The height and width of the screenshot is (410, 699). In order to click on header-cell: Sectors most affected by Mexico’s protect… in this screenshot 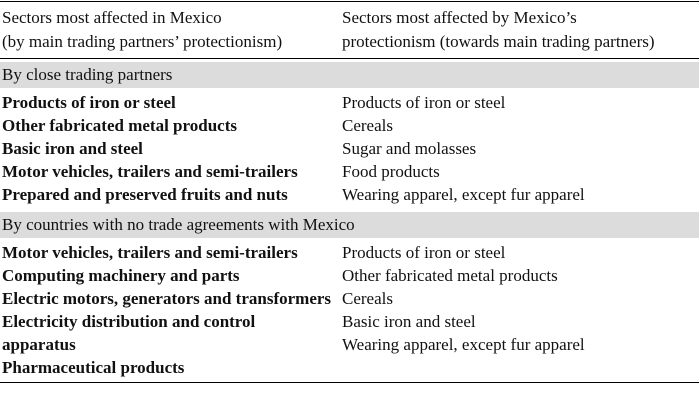, I will do `click(519, 30)`.